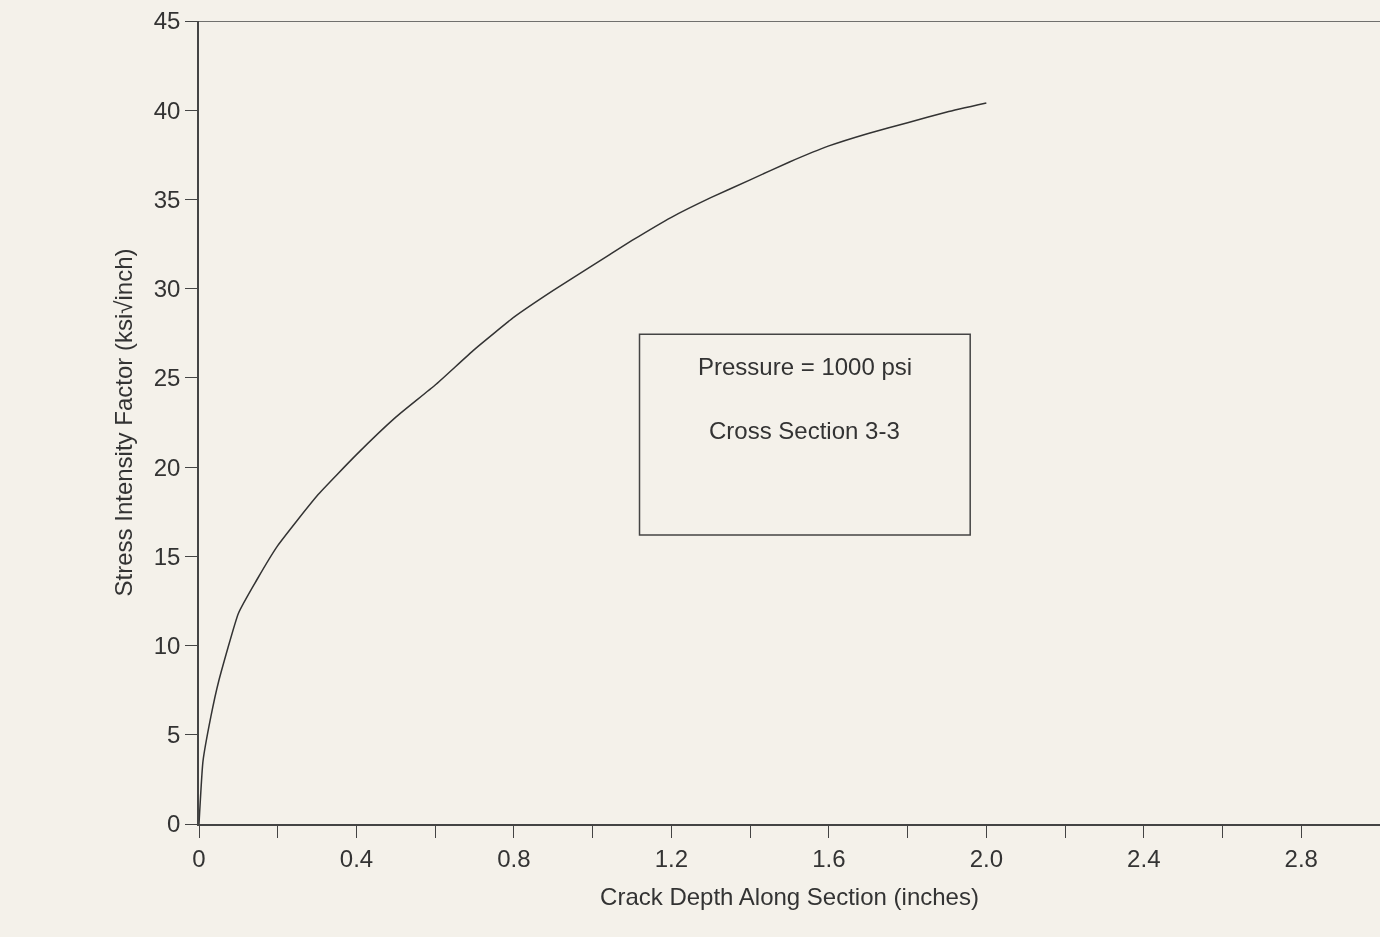 The height and width of the screenshot is (937, 1380). I want to click on y-tick-label: 25, so click(167, 378).